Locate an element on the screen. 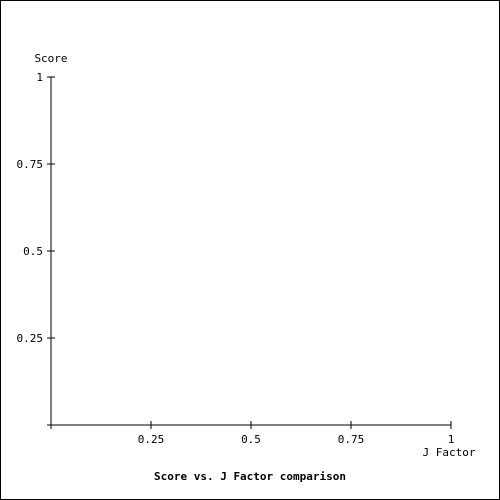 This screenshot has height=500, width=500. x-axis-ticks: 0.25 0.5 0.75 1 is located at coordinates (252, 433).